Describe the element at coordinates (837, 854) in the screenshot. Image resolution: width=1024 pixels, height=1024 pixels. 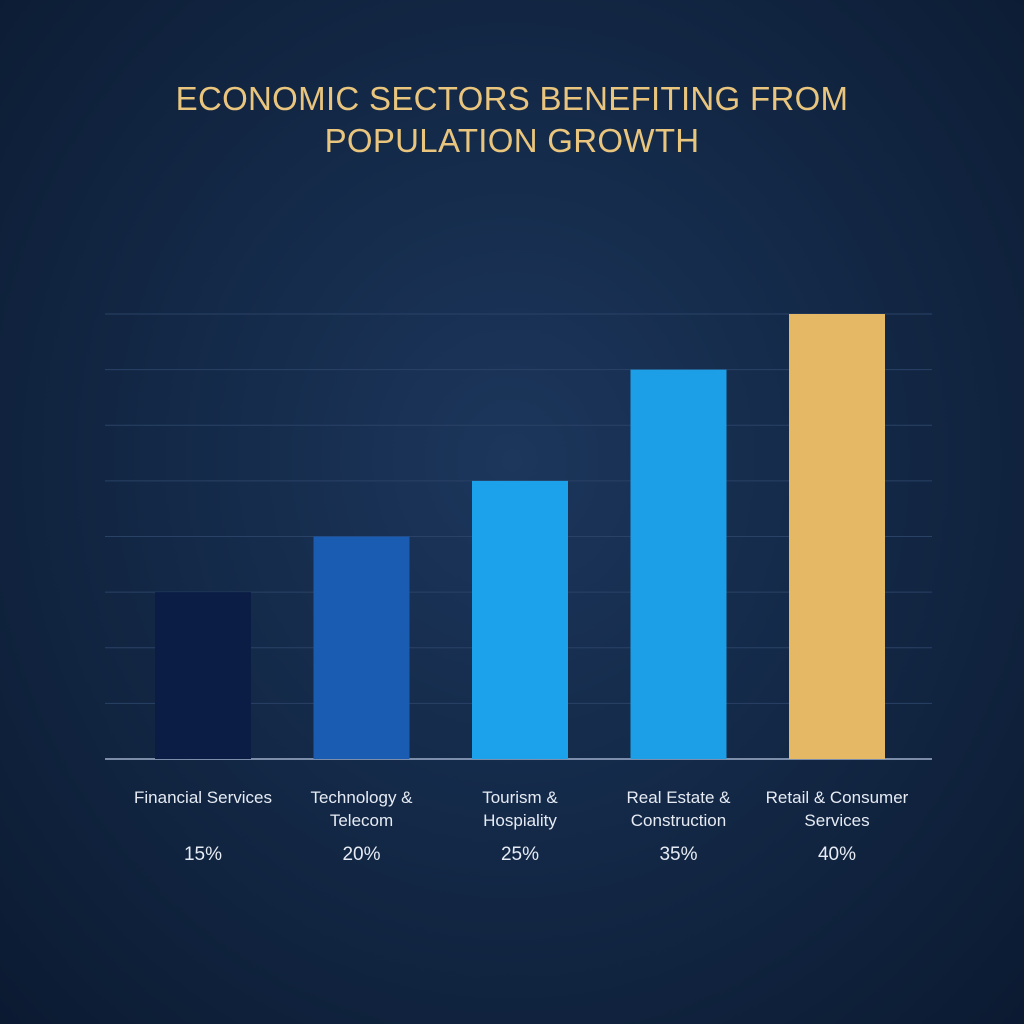
I see `value-label: 40%` at that location.